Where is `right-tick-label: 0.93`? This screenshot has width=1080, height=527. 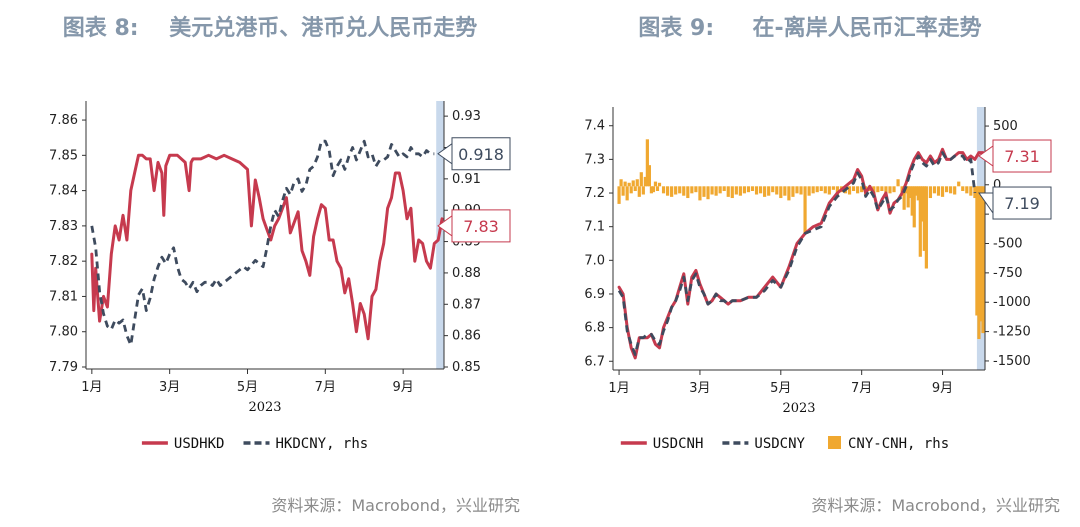
right-tick-label: 0.93 is located at coordinates (466, 116).